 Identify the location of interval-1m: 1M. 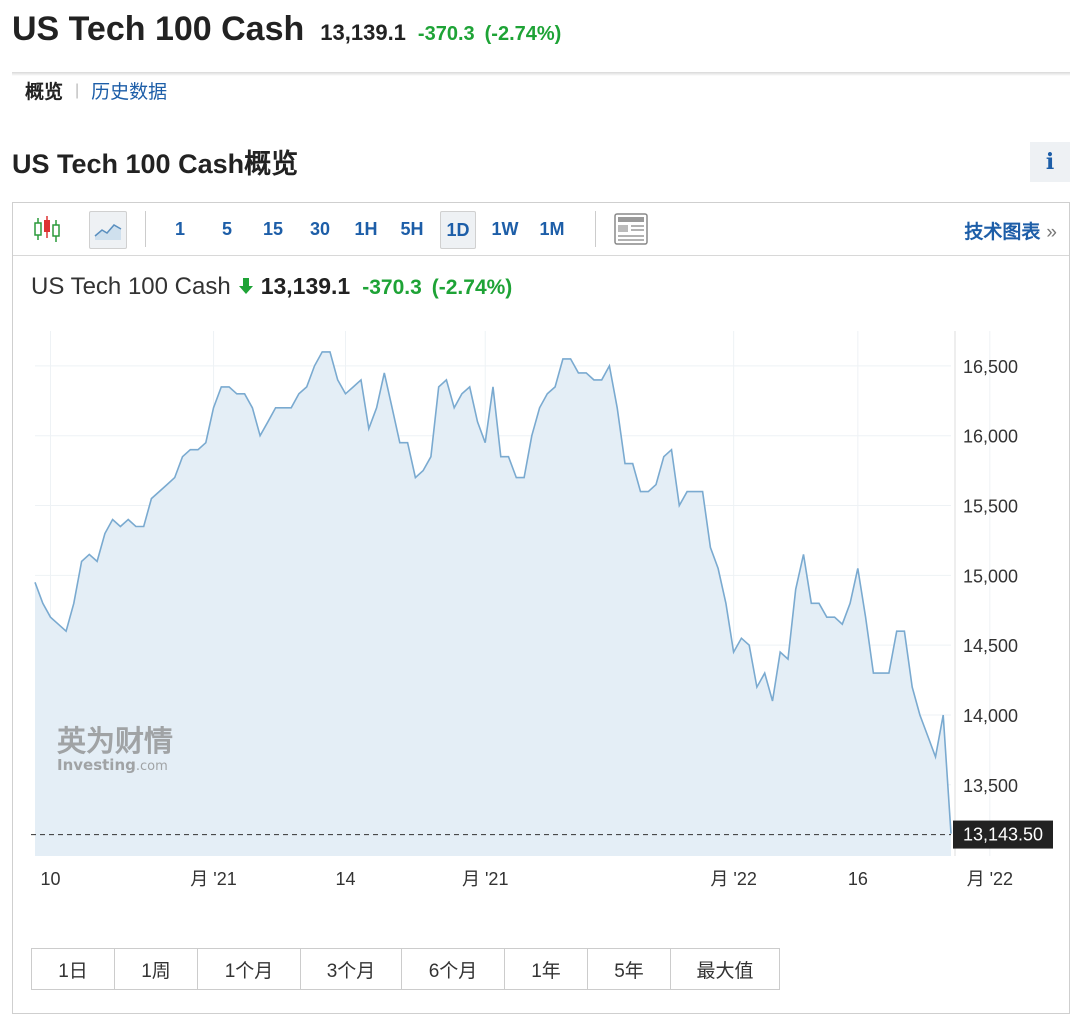
(552, 228).